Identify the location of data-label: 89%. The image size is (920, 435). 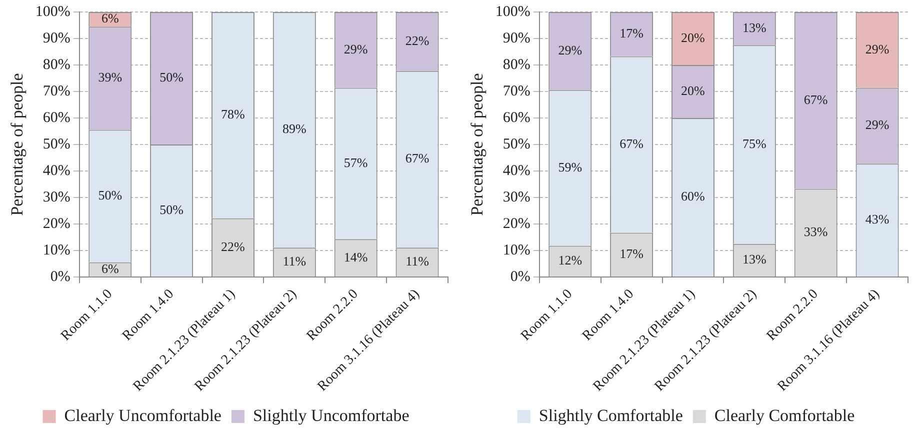
(294, 128).